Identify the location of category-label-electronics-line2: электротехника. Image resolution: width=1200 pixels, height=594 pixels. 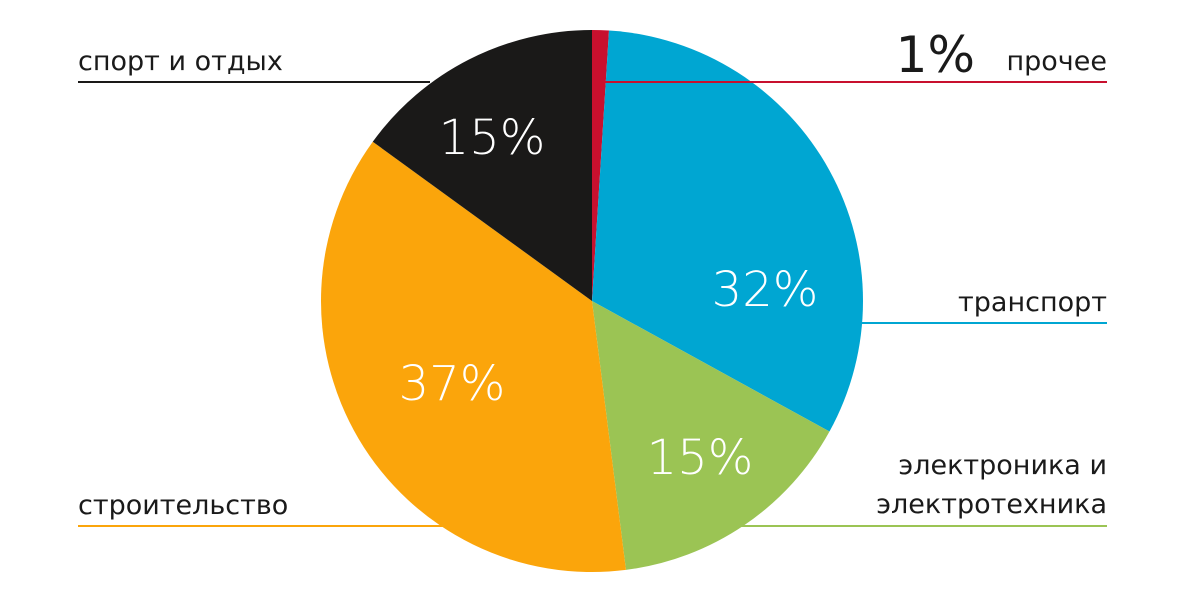
(991, 504).